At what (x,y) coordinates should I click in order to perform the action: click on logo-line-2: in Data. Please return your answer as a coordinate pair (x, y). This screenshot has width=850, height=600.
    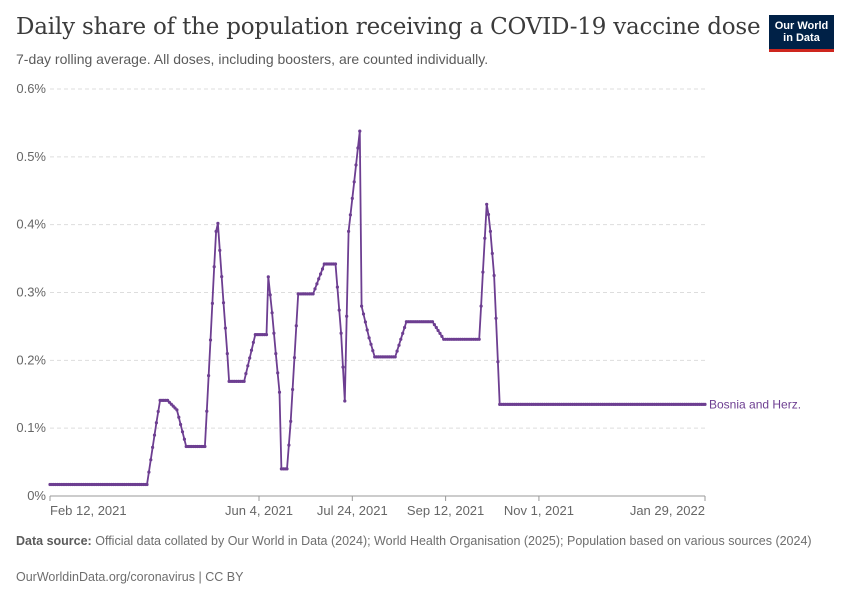
    Looking at the image, I should click on (801, 38).